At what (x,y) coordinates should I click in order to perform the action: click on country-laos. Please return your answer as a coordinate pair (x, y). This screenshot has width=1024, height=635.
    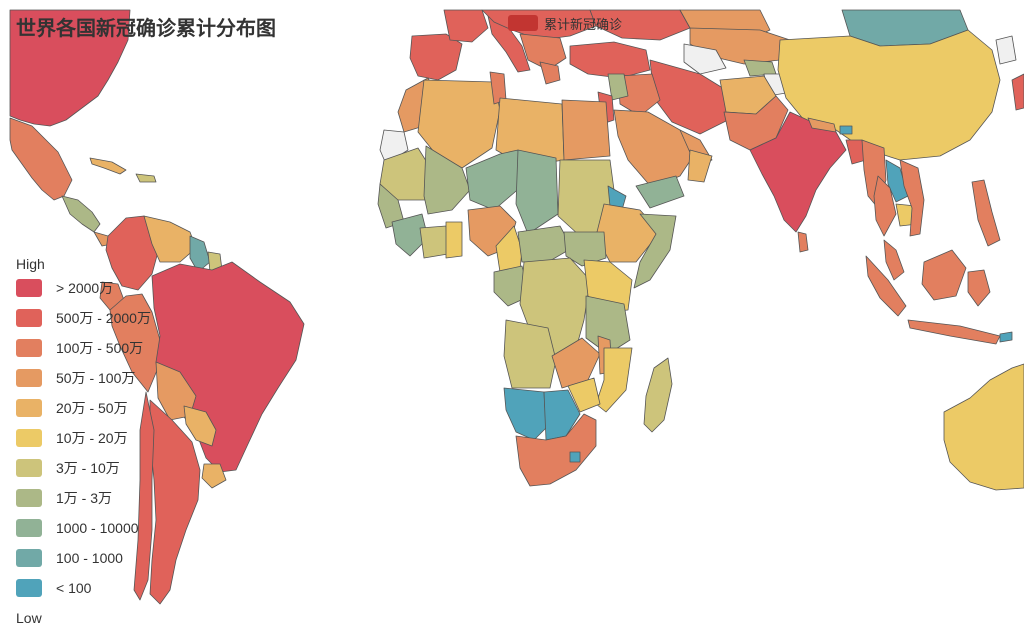
    Looking at the image, I should click on (897, 181).